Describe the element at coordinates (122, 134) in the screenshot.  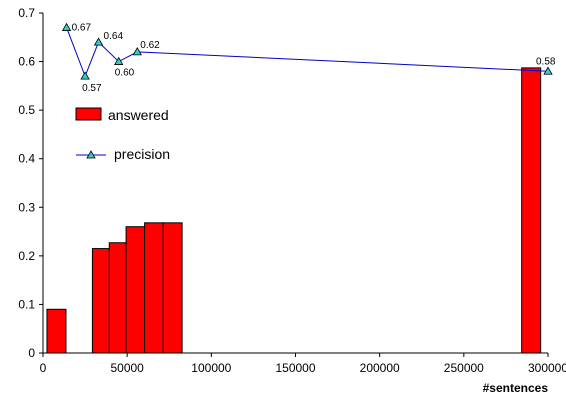
I see `legend: answered precision` at that location.